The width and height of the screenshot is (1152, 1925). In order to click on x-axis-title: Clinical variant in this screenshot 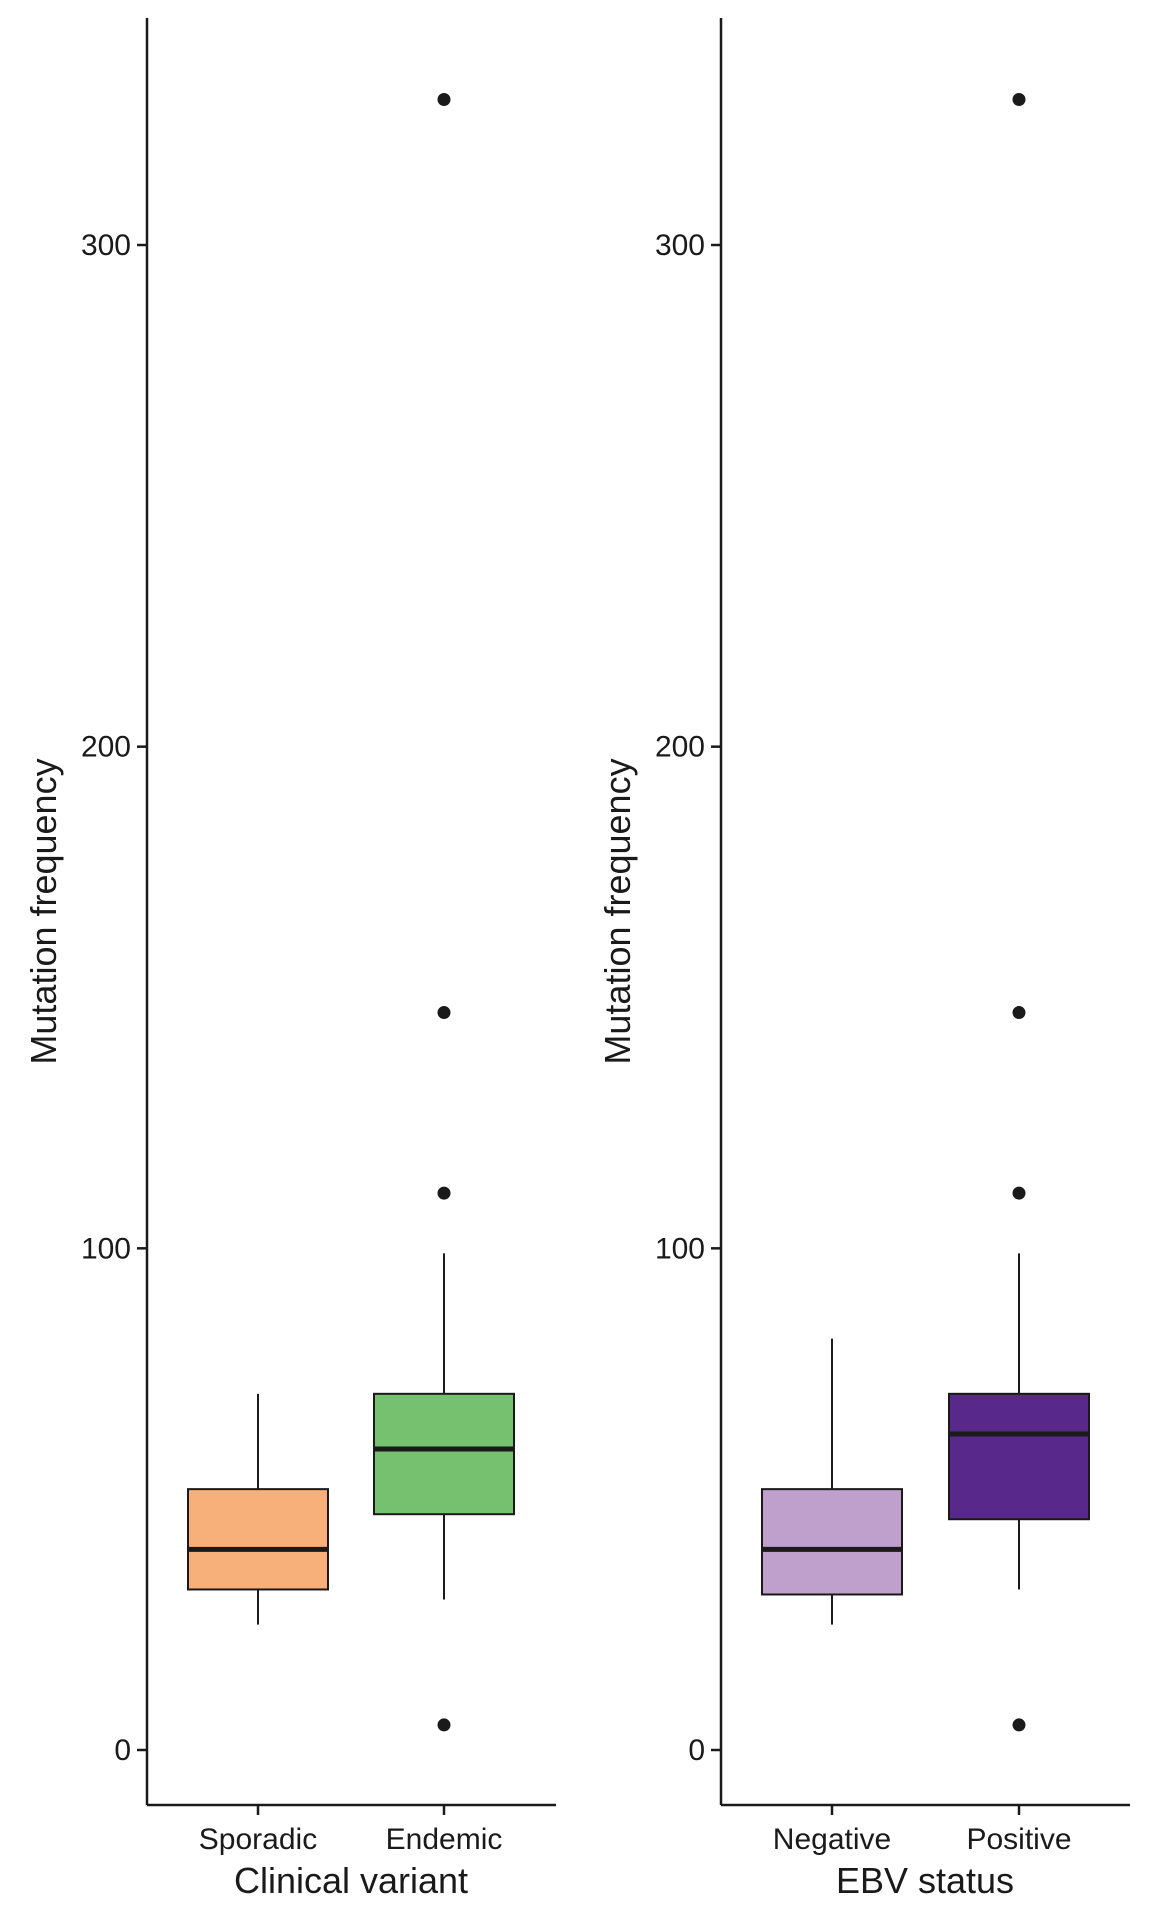, I will do `click(351, 1880)`.